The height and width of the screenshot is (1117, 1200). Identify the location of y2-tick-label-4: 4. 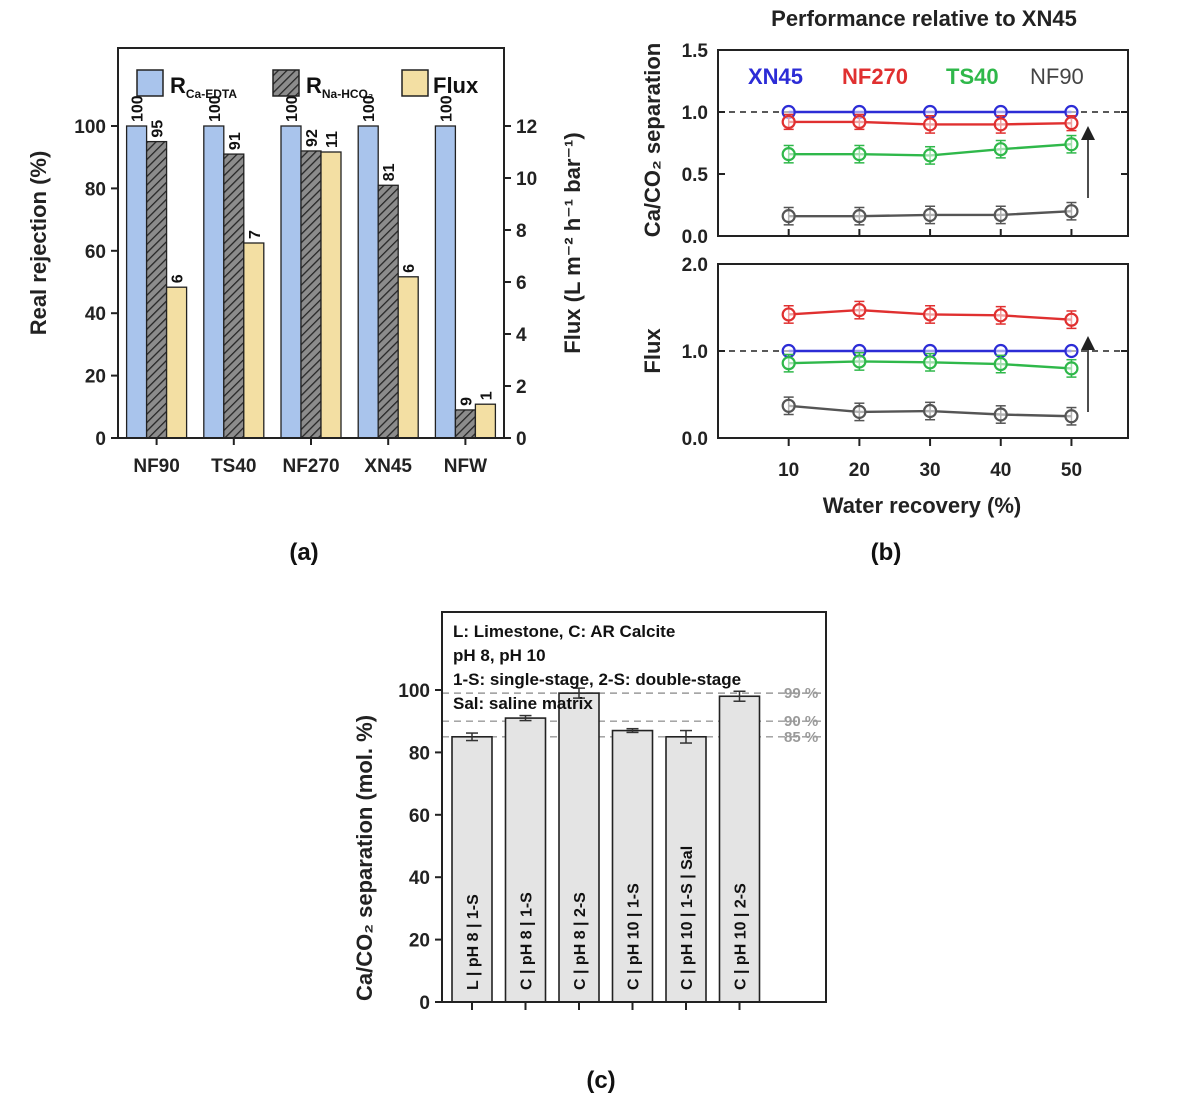
(521, 335).